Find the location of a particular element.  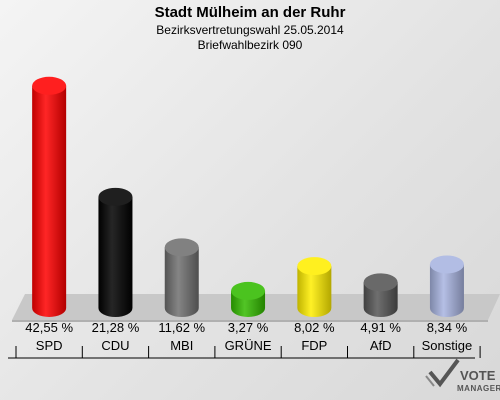

logo-line2: MANAGER is located at coordinates (478, 388).